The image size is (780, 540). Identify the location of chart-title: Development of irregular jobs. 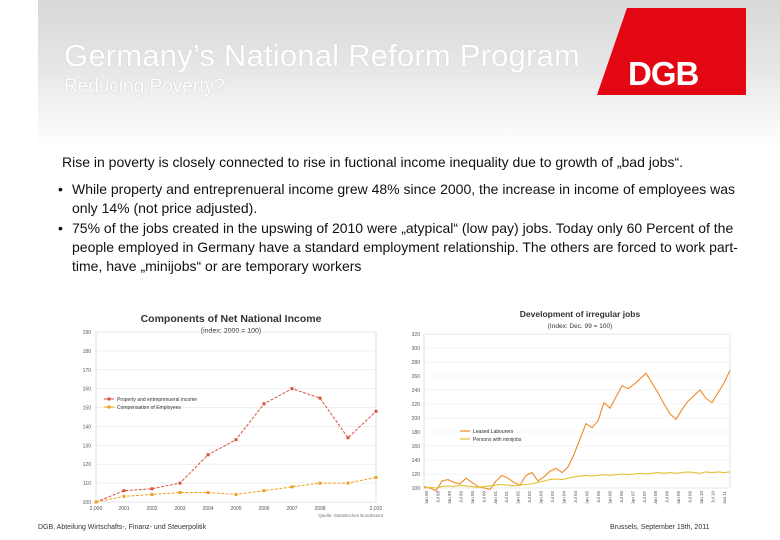
(580, 314).